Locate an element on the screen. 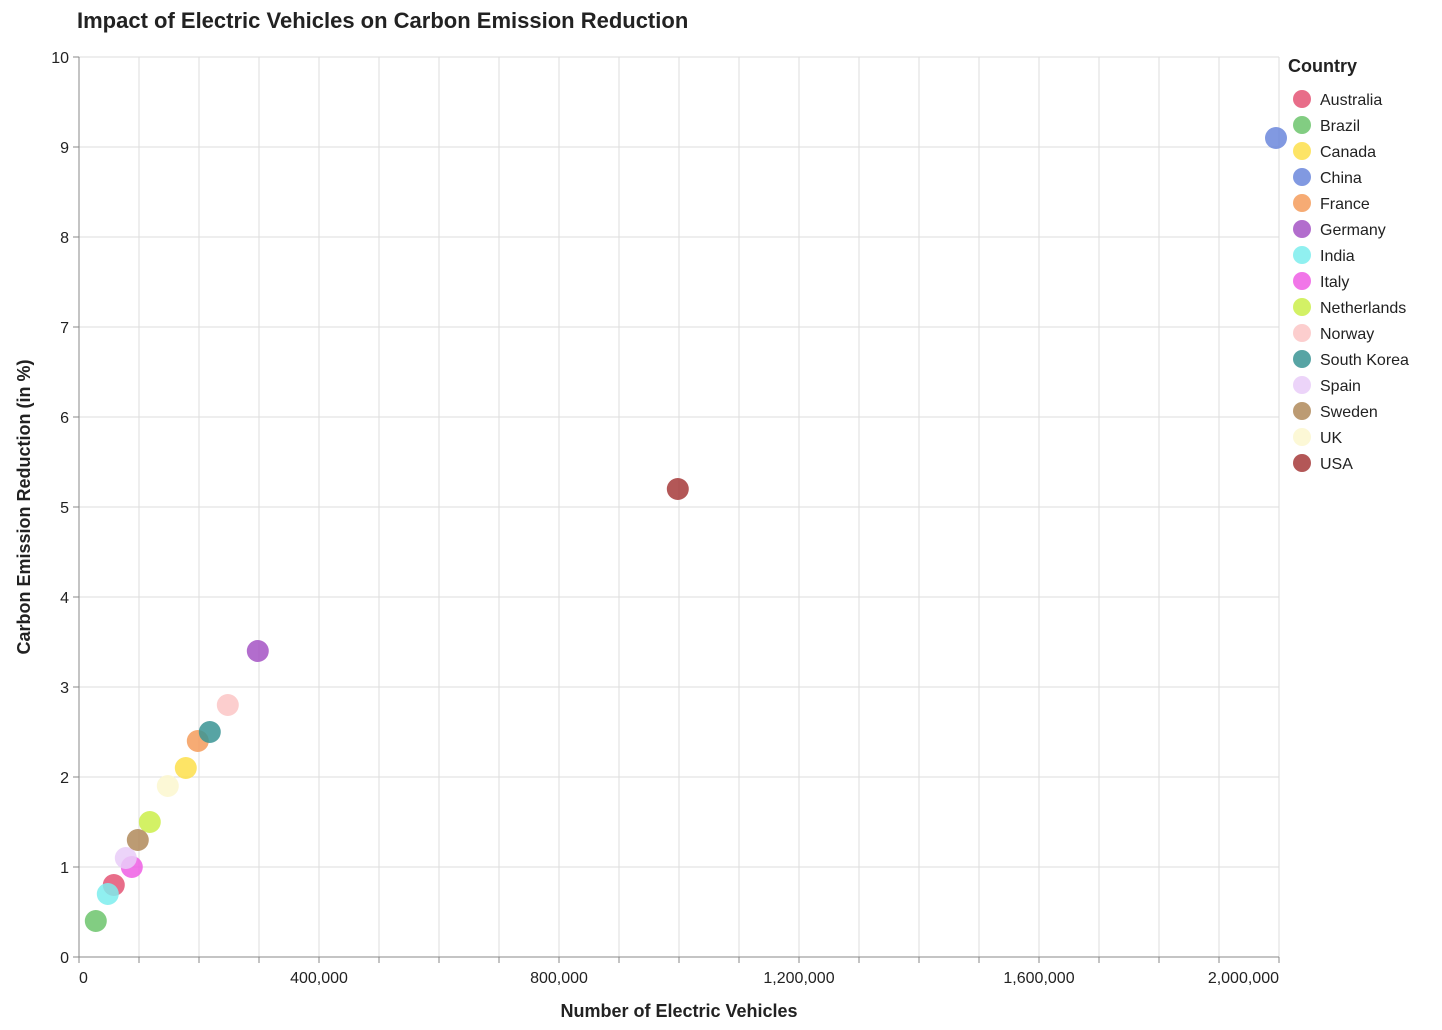 The width and height of the screenshot is (1442, 1030). data-point-norway is located at coordinates (227, 705).